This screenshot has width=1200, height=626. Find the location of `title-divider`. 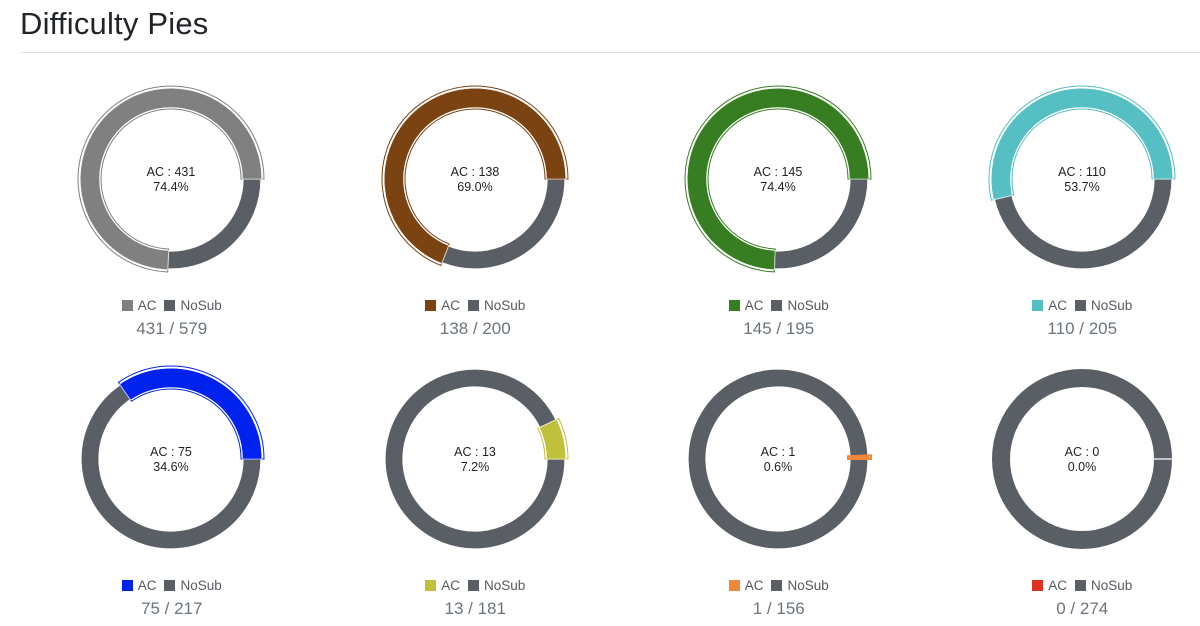

title-divider is located at coordinates (610, 52).